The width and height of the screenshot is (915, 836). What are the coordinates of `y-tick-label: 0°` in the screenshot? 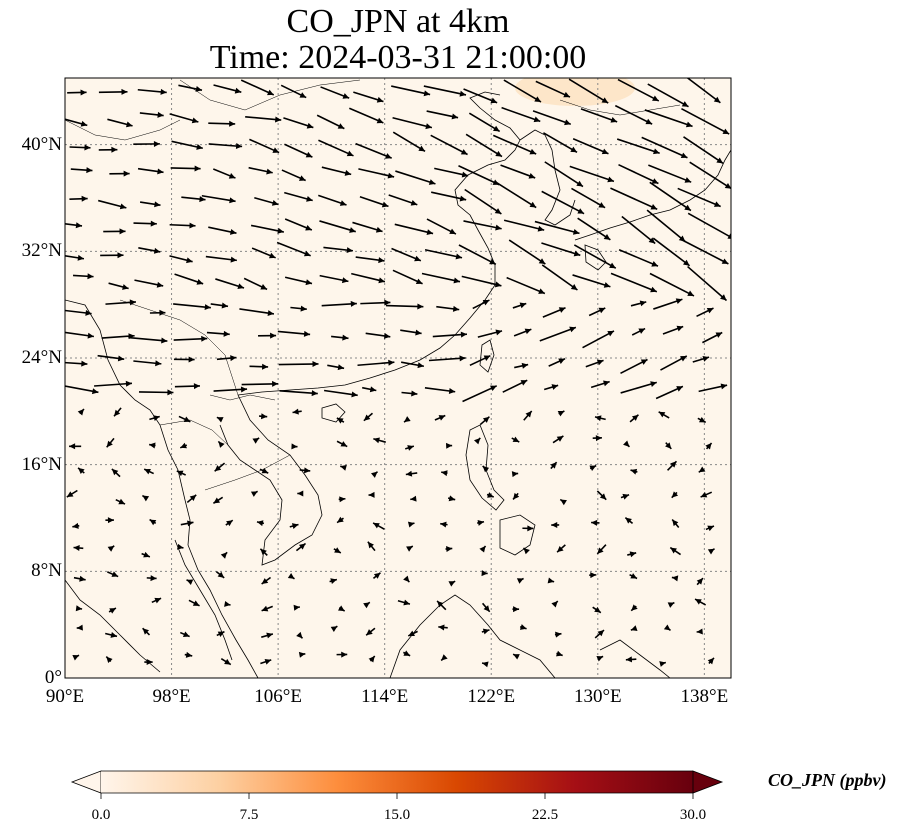 It's located at (53, 677).